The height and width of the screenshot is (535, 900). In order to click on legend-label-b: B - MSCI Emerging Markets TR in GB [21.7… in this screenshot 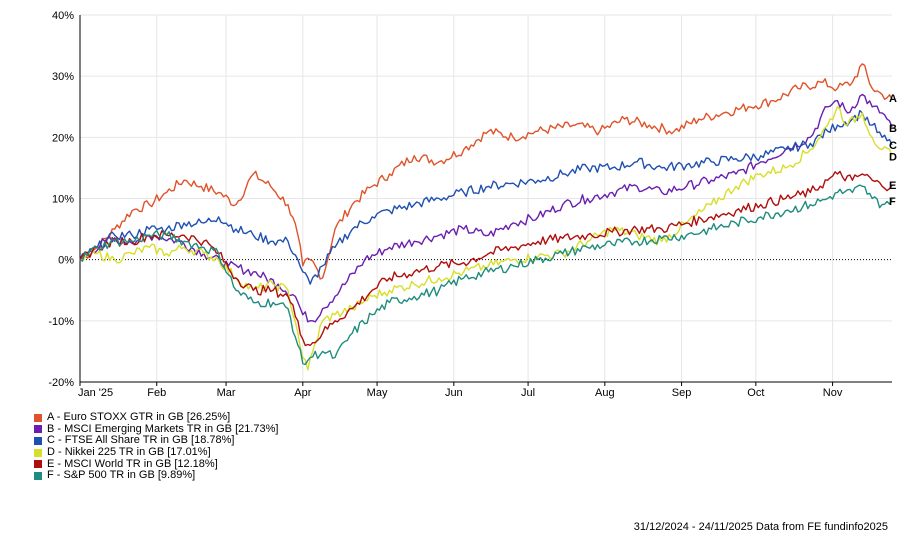, I will do `click(163, 428)`.